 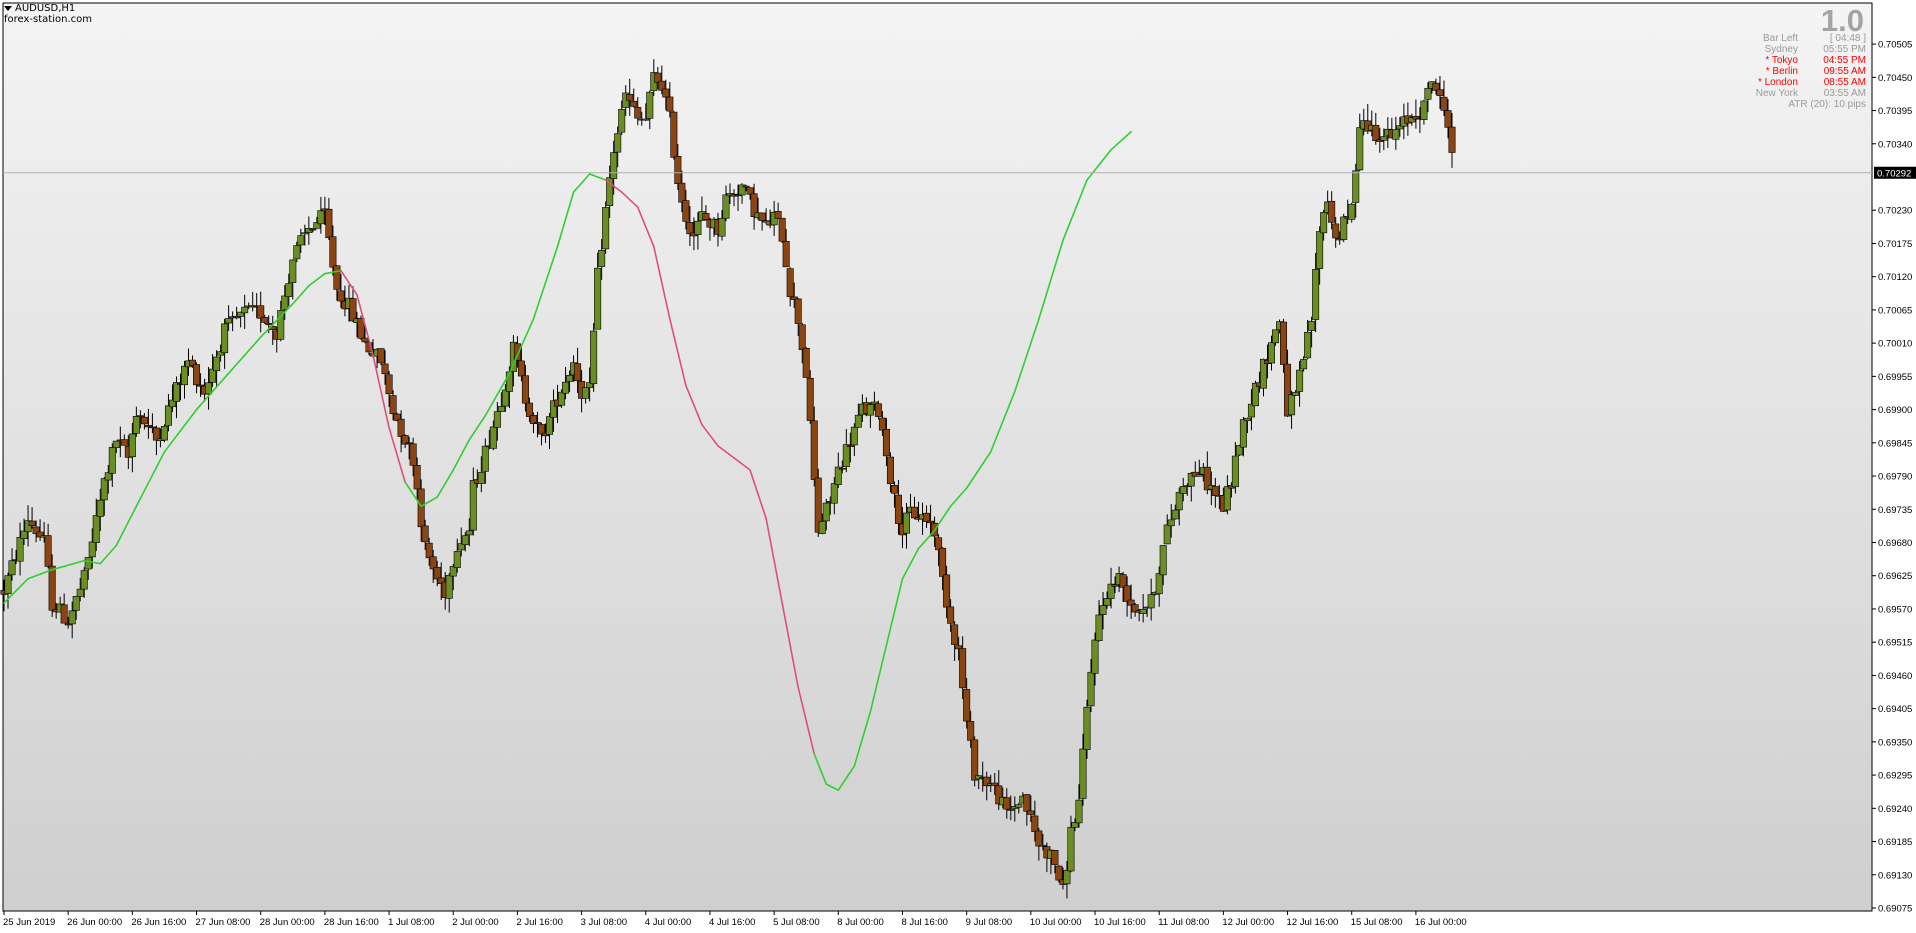 What do you see at coordinates (1895, 742) in the screenshot?
I see `y-tick-label: 0.69350` at bounding box center [1895, 742].